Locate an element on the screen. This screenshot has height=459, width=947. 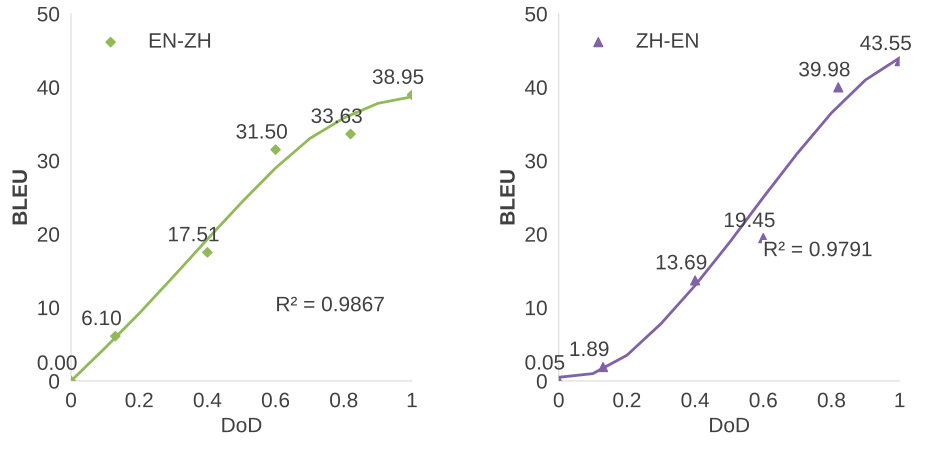
data-label: 1.89 is located at coordinates (589, 348).